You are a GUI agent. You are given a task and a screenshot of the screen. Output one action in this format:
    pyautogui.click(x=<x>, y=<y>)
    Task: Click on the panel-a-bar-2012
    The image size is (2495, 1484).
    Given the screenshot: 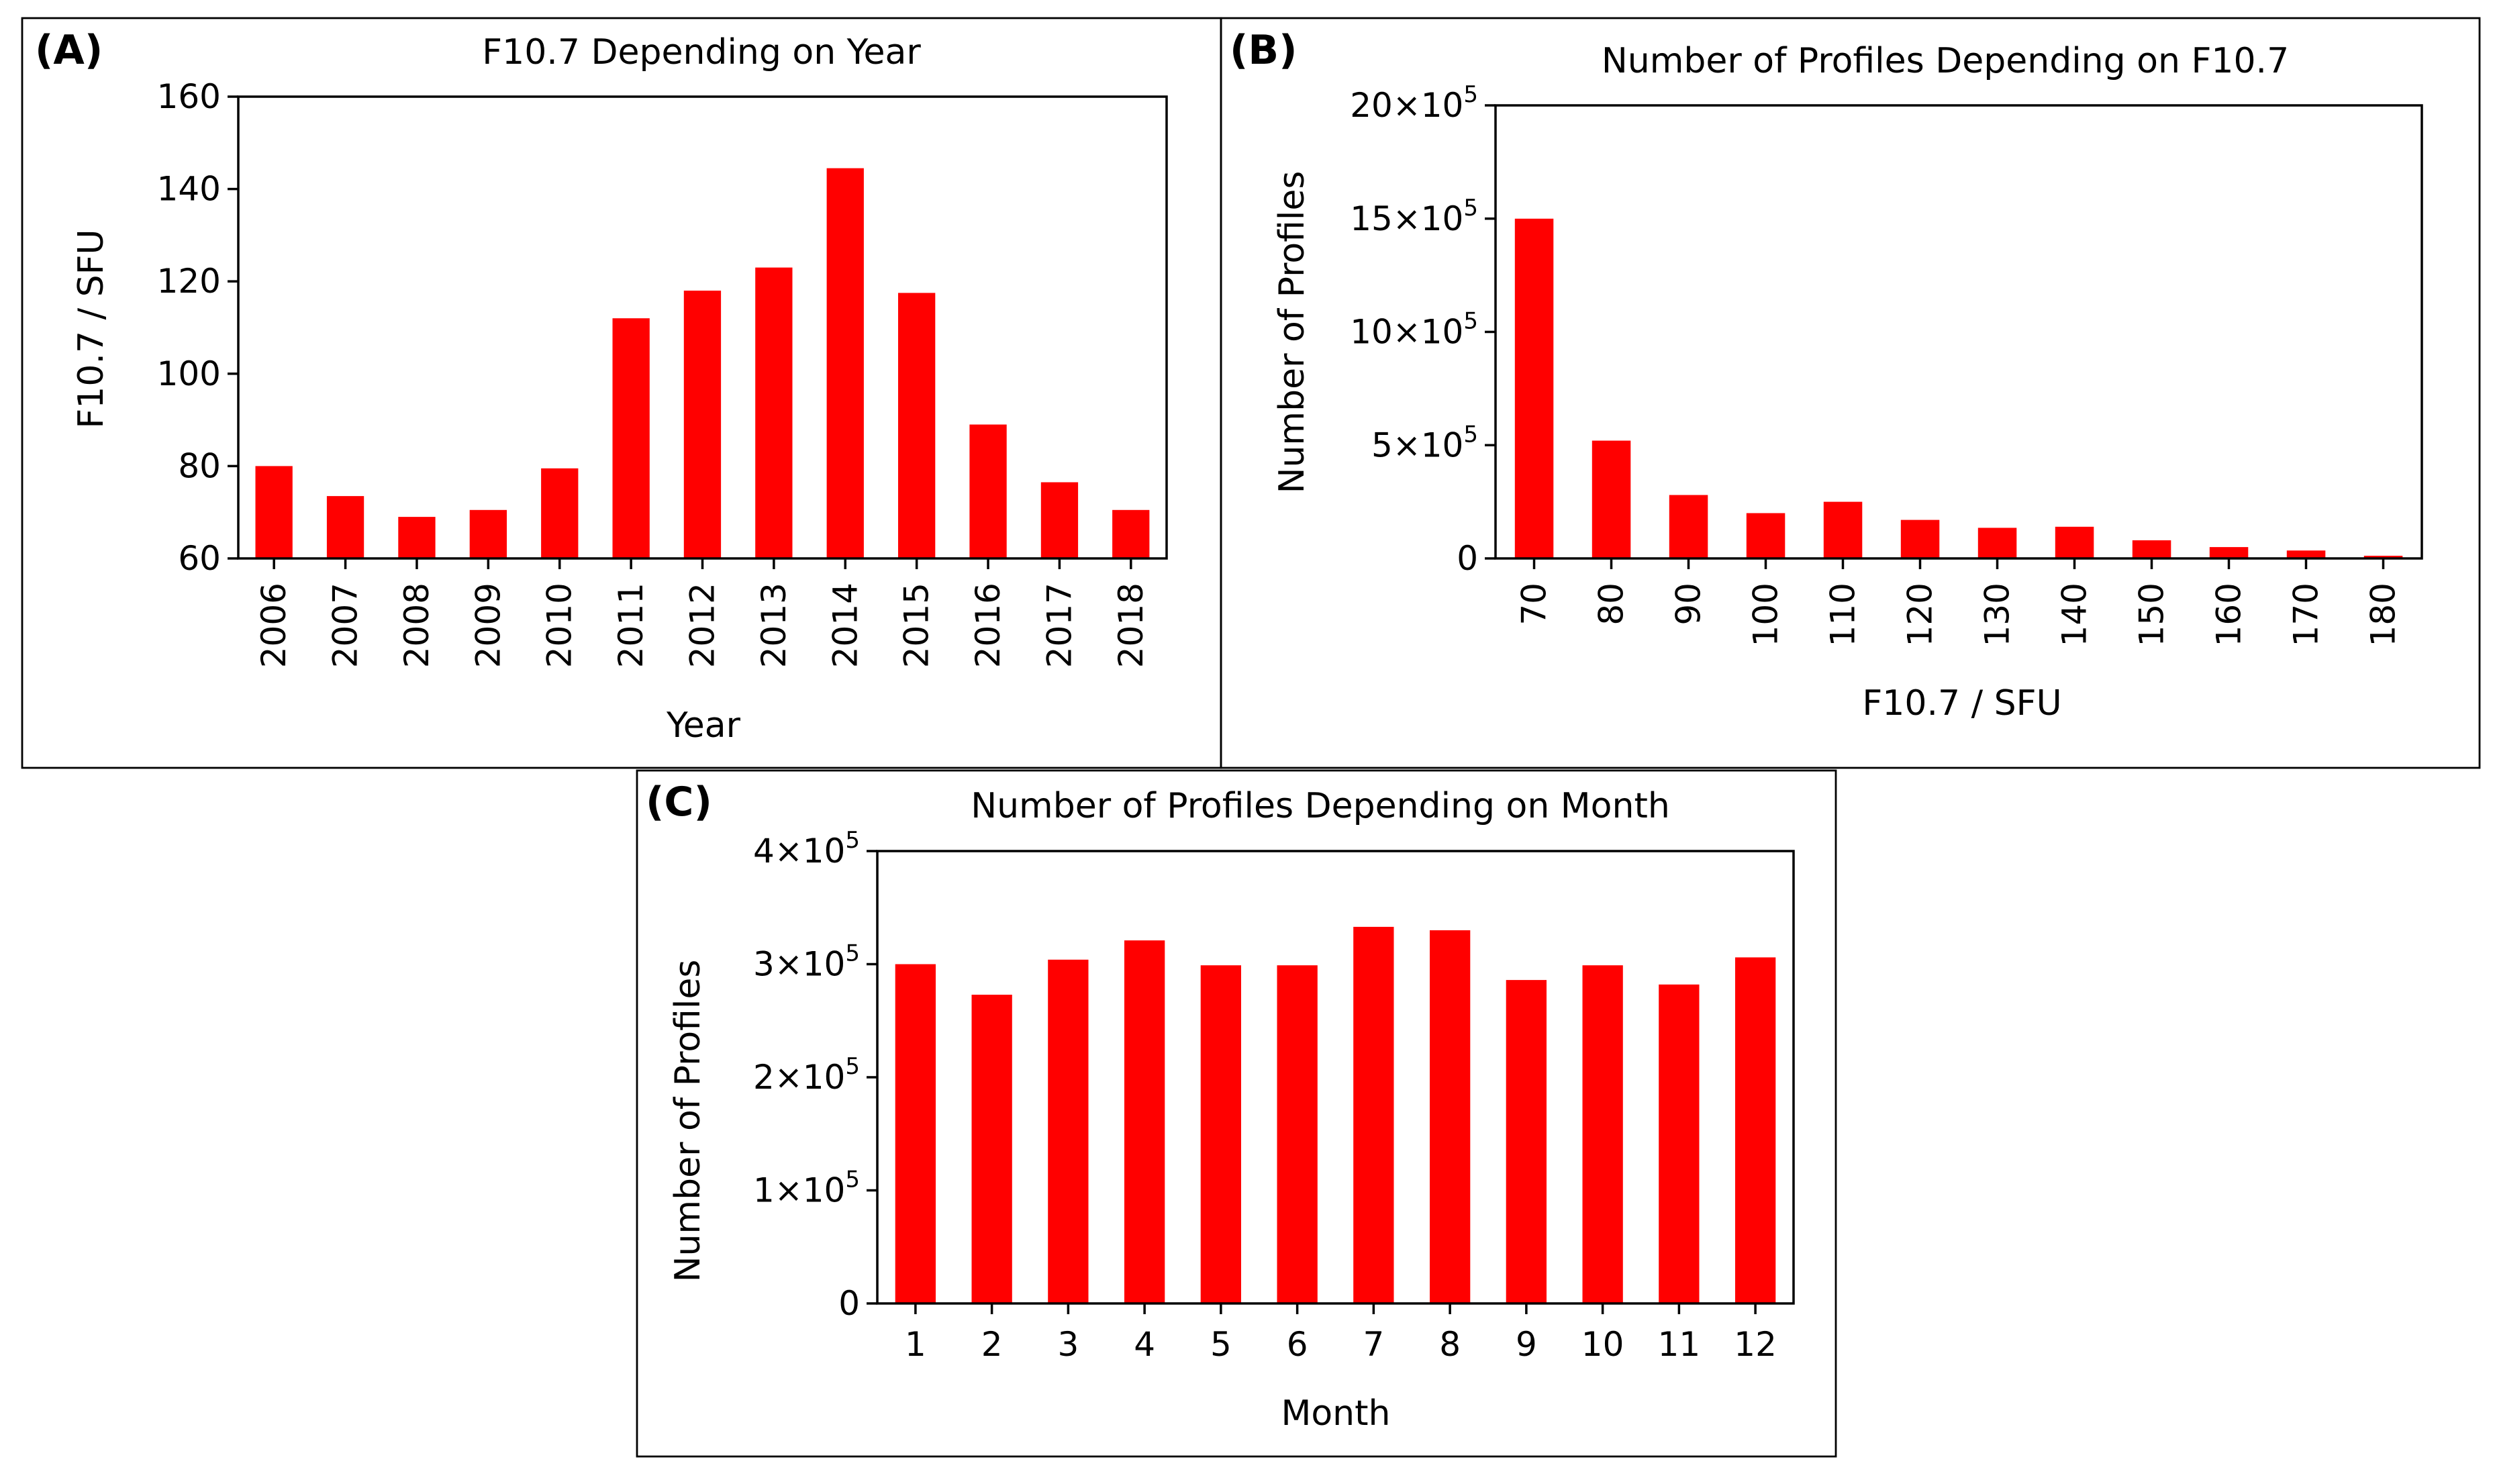 What is the action you would take?
    pyautogui.click(x=703, y=424)
    